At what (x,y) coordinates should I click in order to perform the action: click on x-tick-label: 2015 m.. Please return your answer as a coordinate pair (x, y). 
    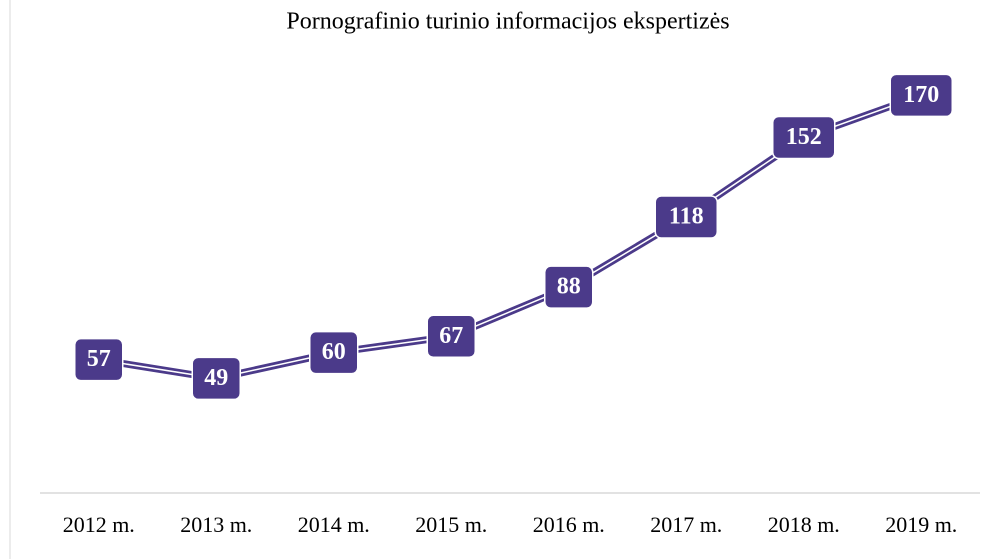
    Looking at the image, I should click on (451, 524).